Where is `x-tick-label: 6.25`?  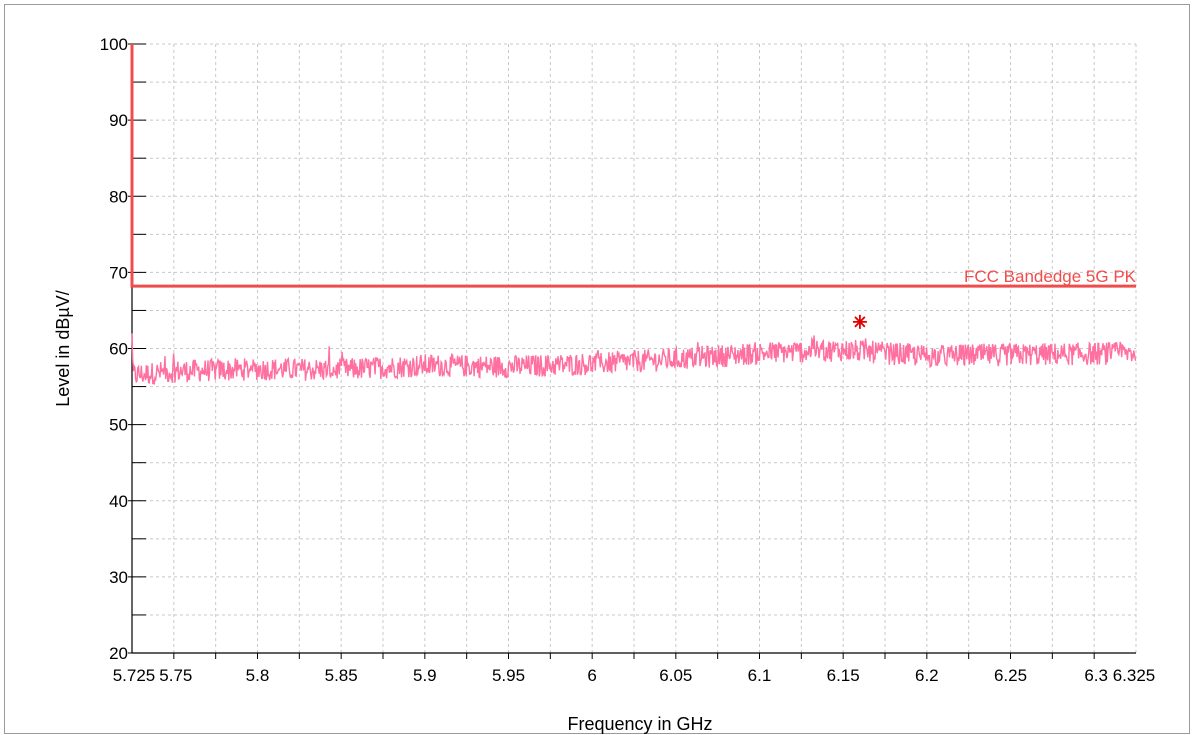 x-tick-label: 6.25 is located at coordinates (1010, 675).